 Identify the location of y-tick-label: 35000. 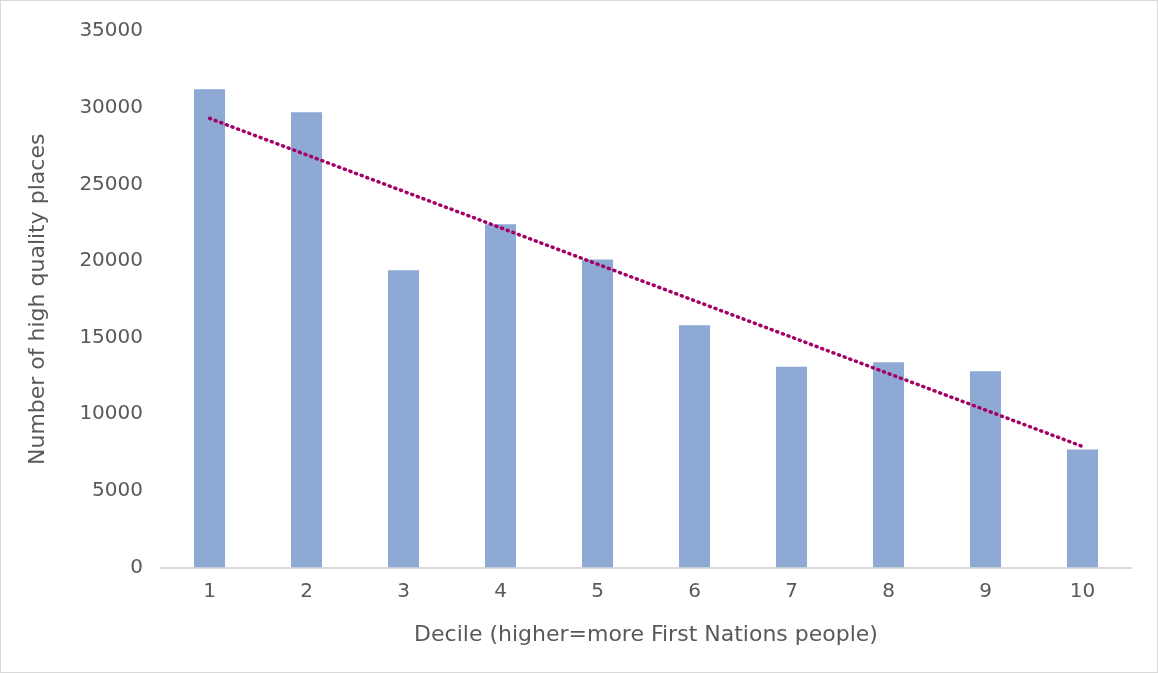
(111, 29).